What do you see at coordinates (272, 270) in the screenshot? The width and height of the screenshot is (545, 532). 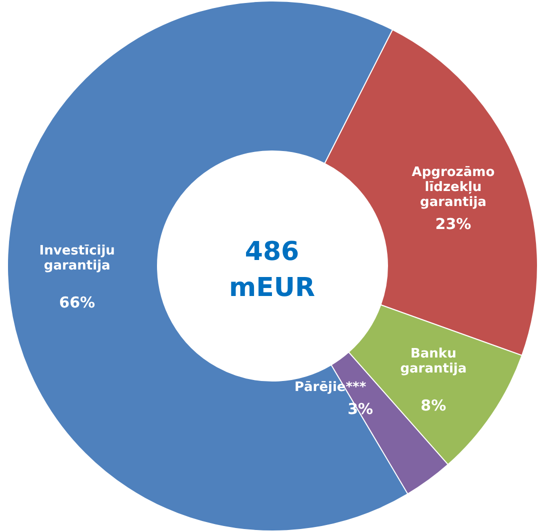 I see `text: 486 mEUR` at bounding box center [272, 270].